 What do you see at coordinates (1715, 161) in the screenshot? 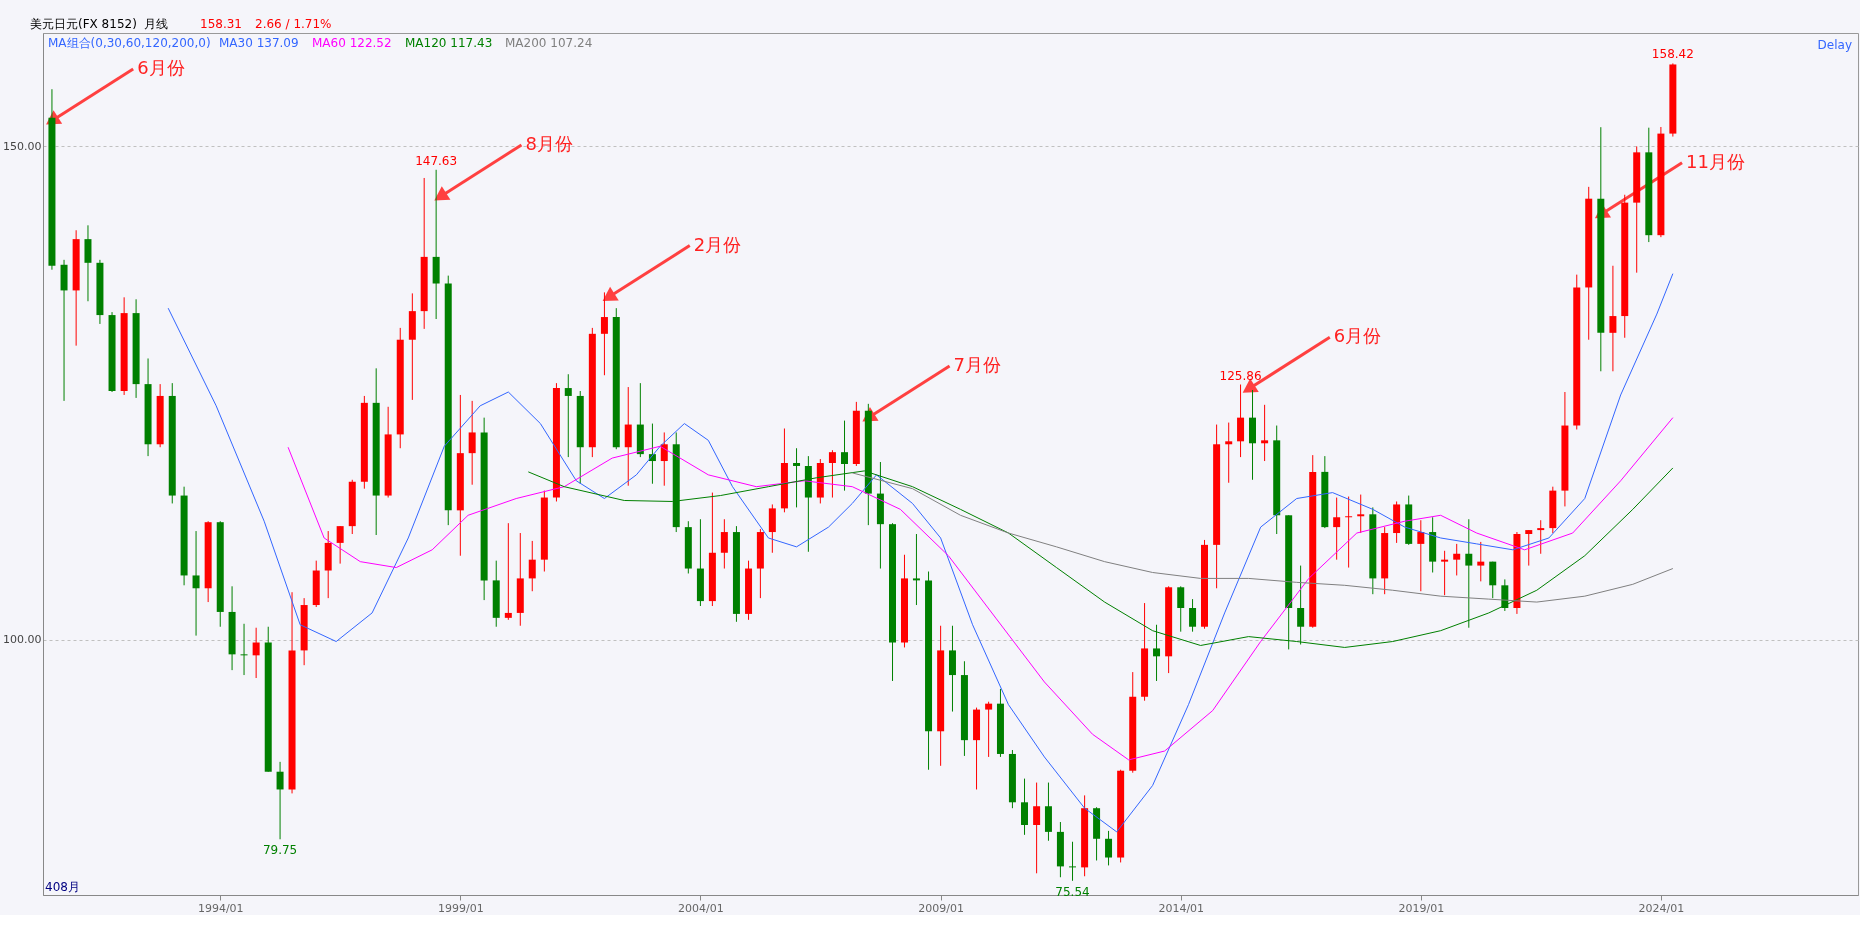
I see `annotation: 11月份` at bounding box center [1715, 161].